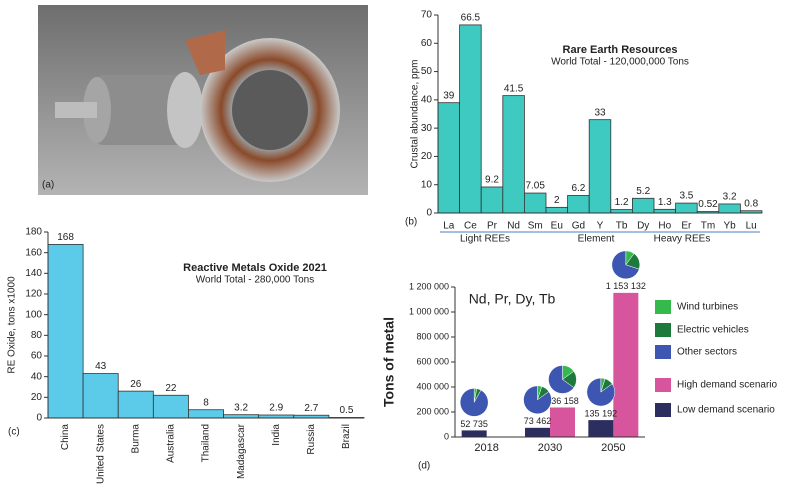  What do you see at coordinates (427, 184) in the screenshot?
I see `y-tick-label: 10` at bounding box center [427, 184].